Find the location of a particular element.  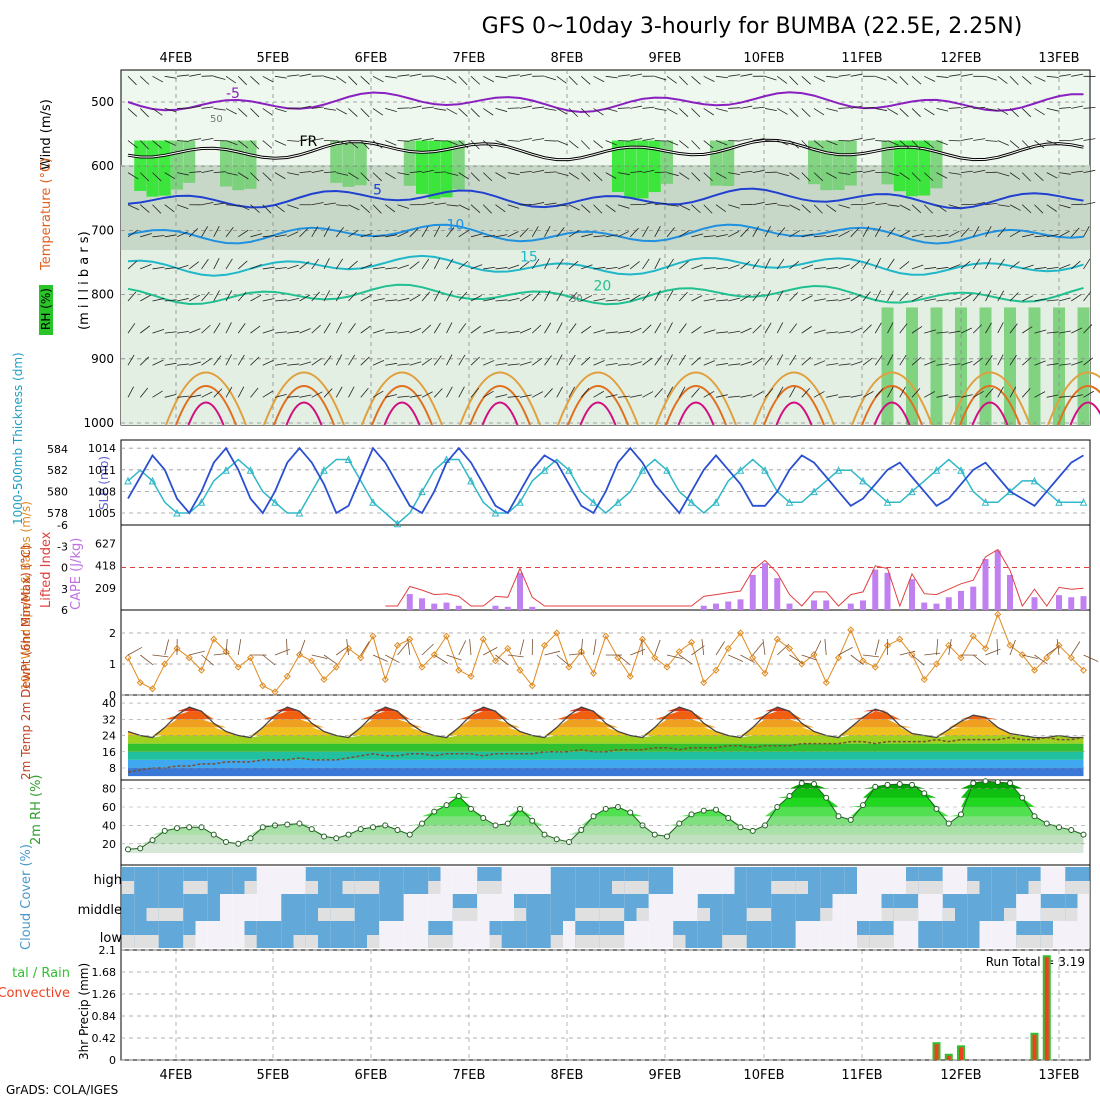

rh-contour-label: 50 is located at coordinates (216, 119).